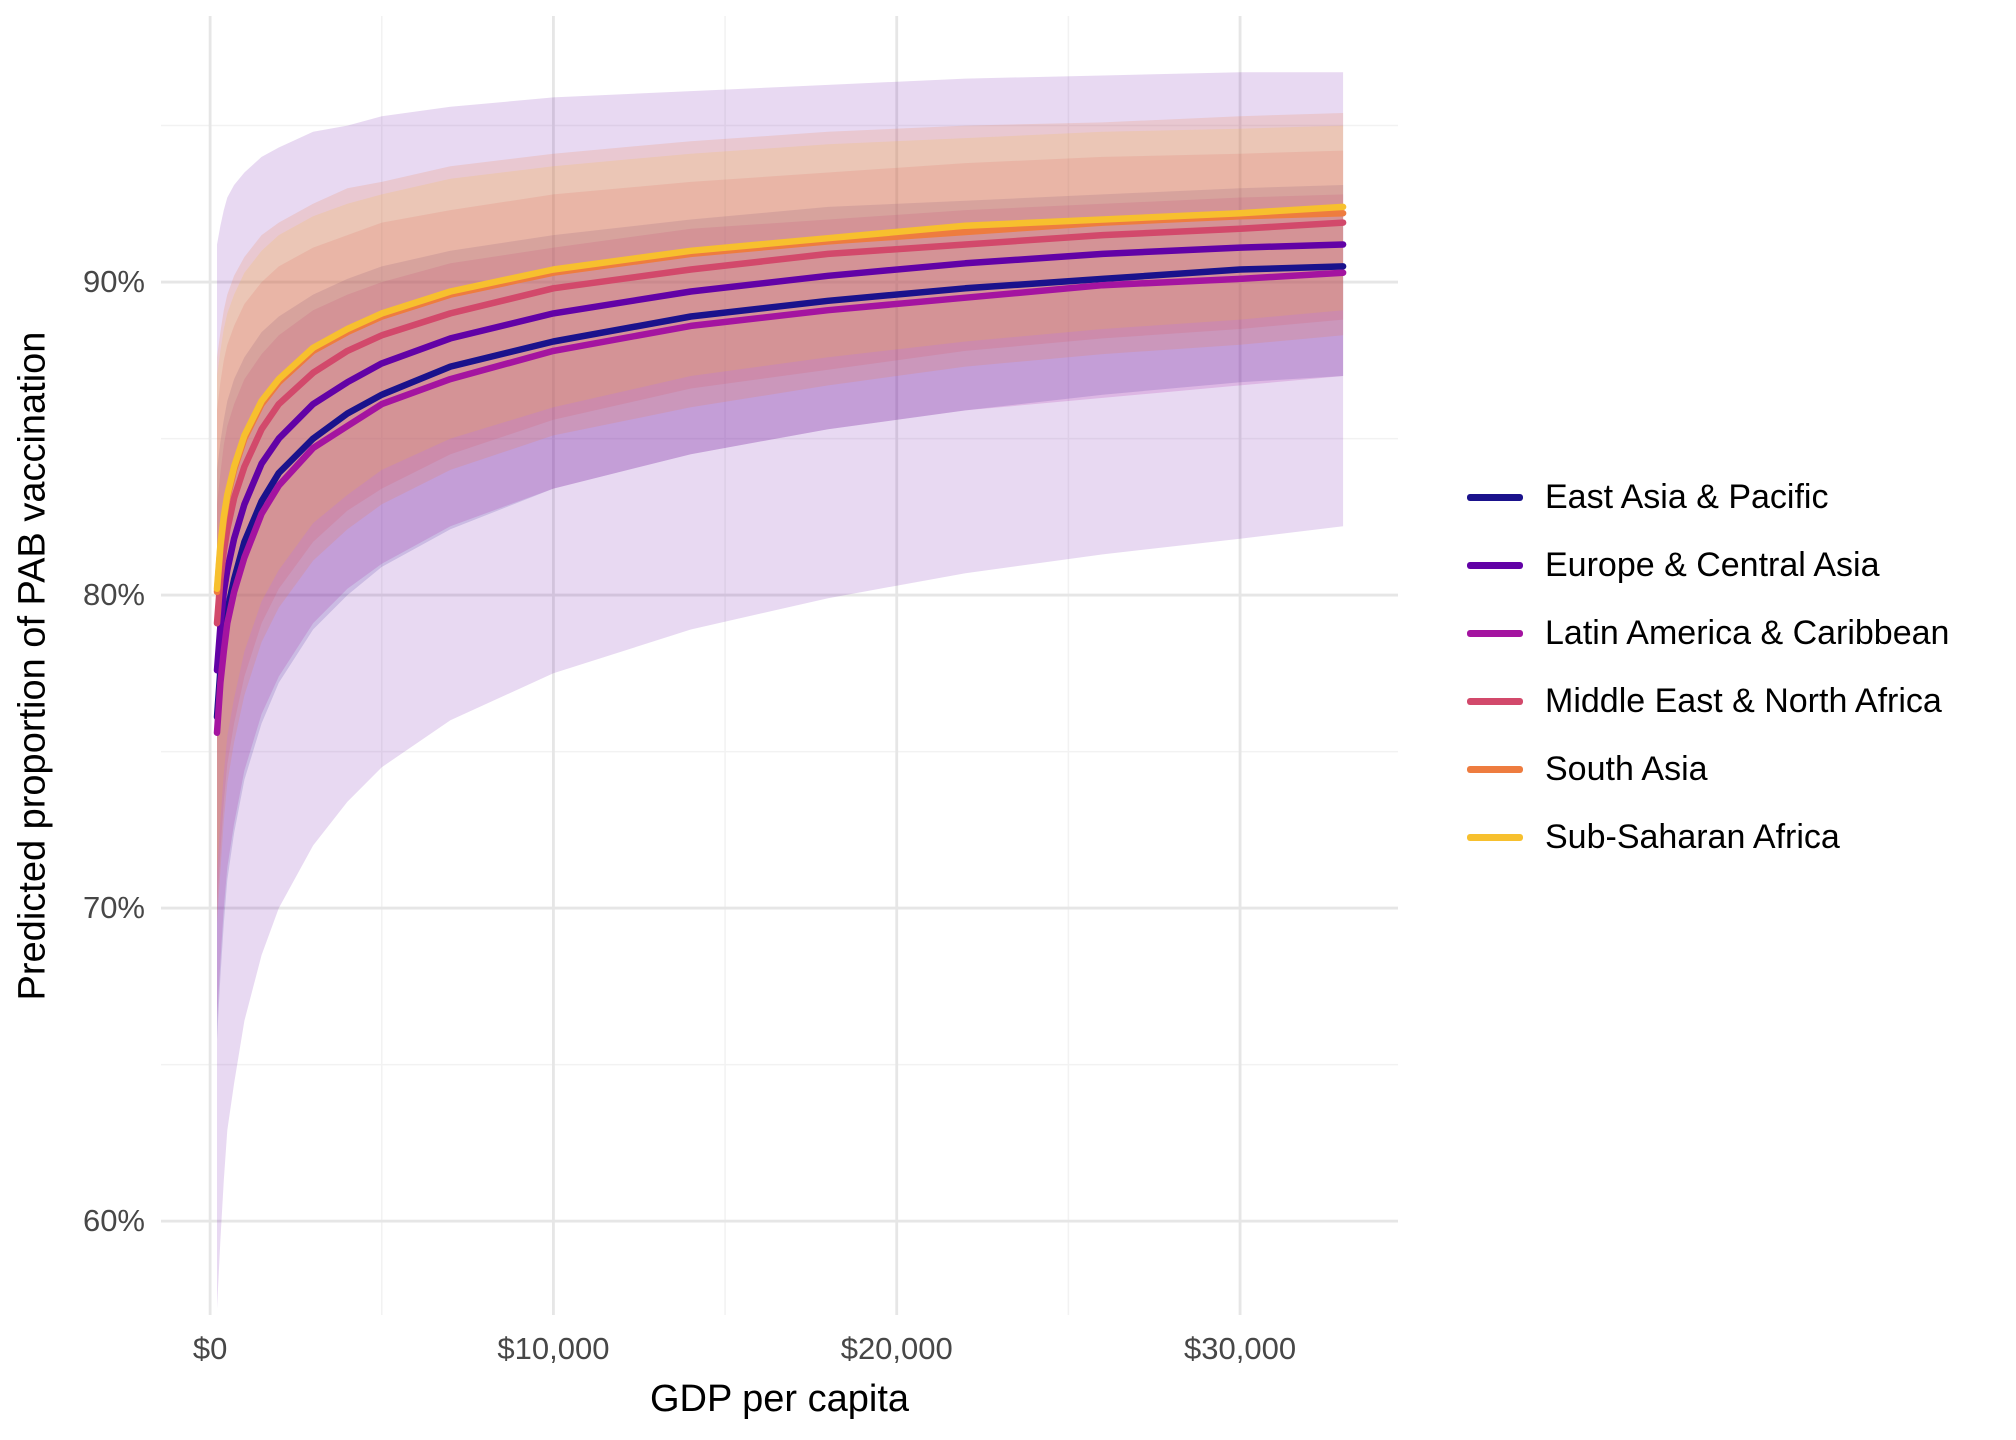 Image resolution: width=2016 pixels, height=1440 pixels. I want to click on legend-item-south-asia: South Asia, so click(1708, 769).